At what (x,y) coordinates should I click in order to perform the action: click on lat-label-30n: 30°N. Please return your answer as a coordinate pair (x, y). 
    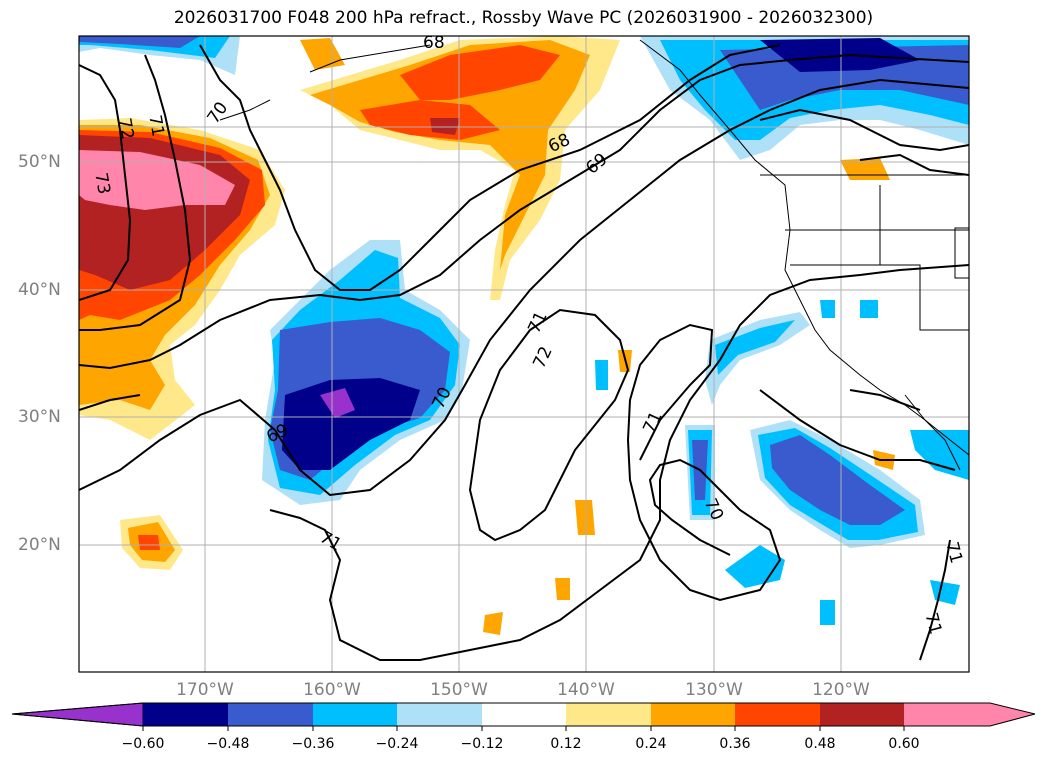
    Looking at the image, I should click on (39, 417).